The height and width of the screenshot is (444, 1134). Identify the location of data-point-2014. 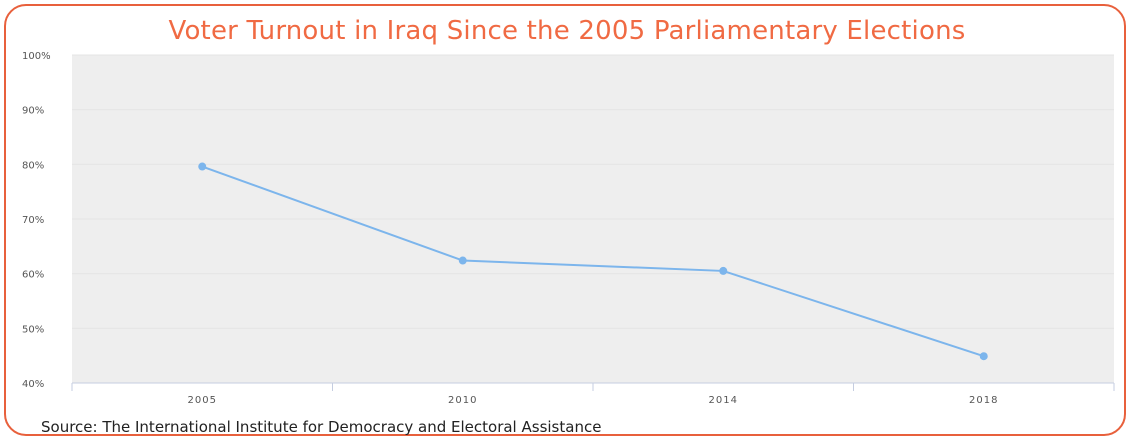
(723, 270).